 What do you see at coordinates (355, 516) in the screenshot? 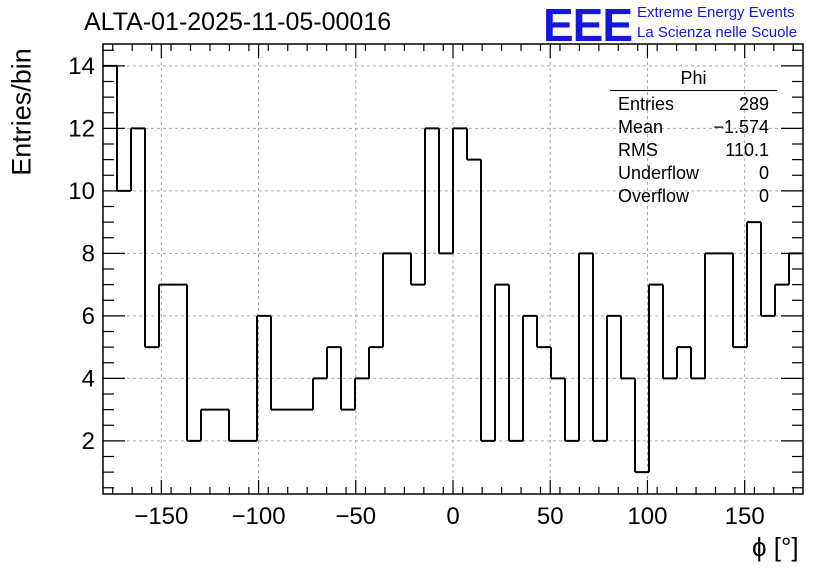
I see `x-tick-label: −50` at bounding box center [355, 516].